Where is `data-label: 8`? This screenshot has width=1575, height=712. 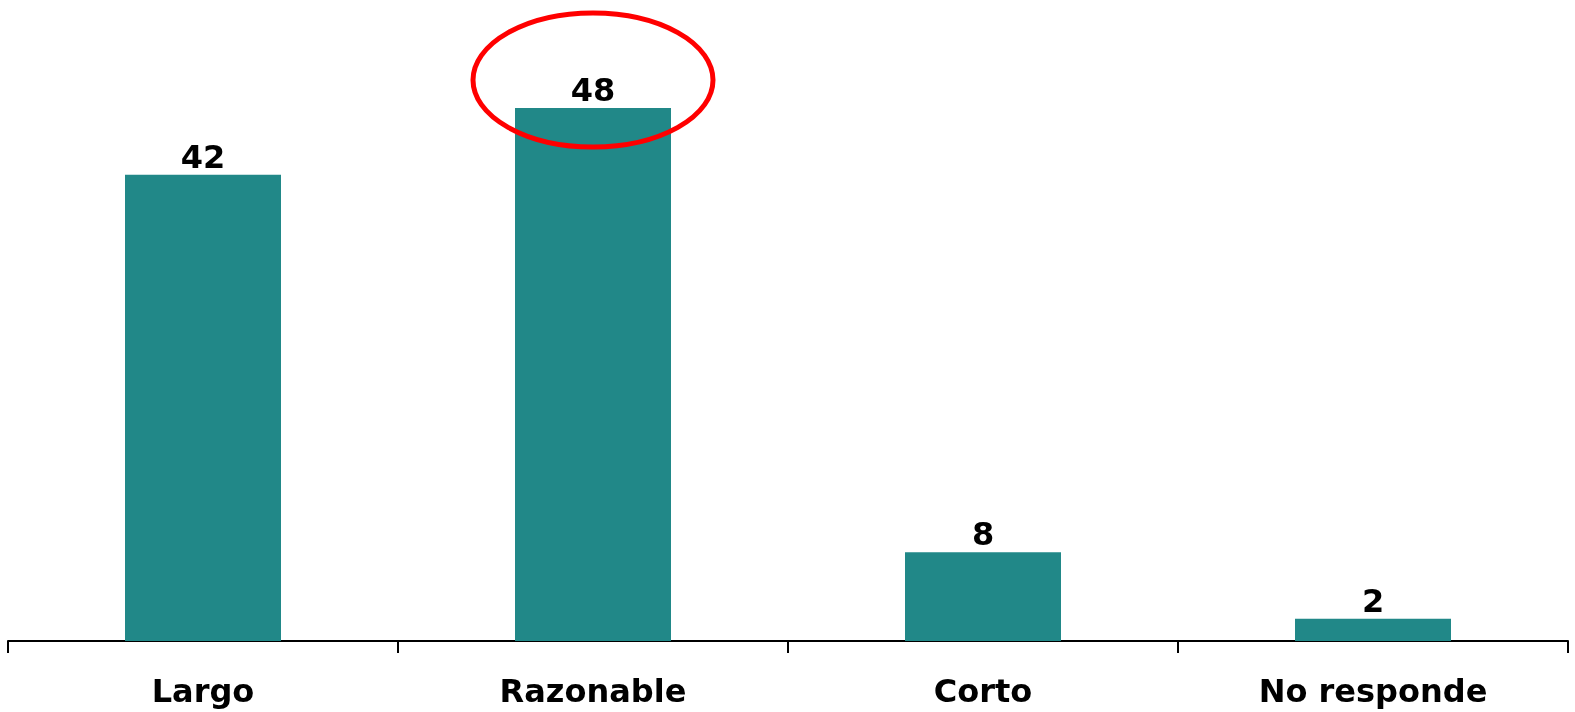 data-label: 8 is located at coordinates (983, 534).